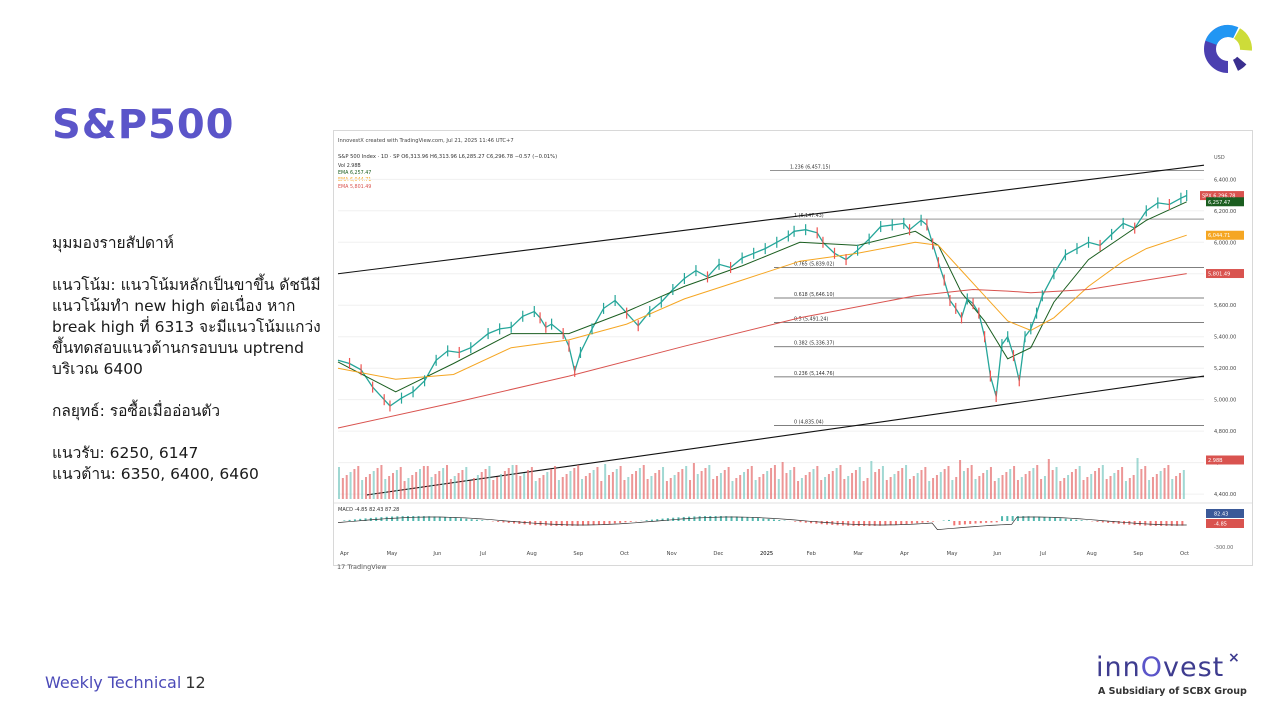  I want to click on indicator-label: EMA 6,257.47, so click(354, 173).